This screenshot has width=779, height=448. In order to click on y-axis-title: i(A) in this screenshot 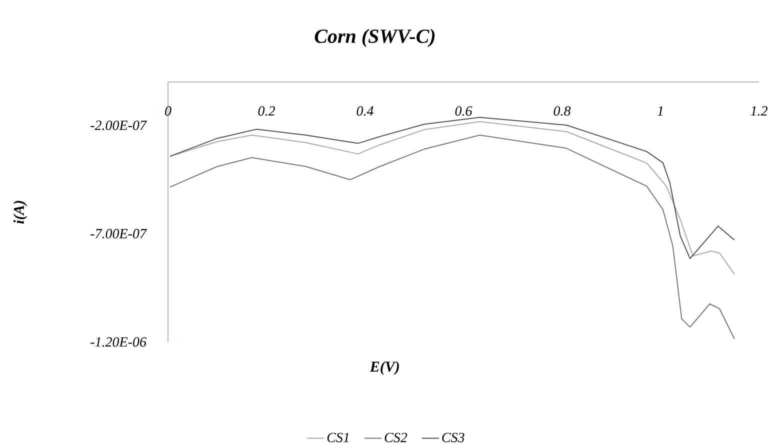, I will do `click(20, 212)`.